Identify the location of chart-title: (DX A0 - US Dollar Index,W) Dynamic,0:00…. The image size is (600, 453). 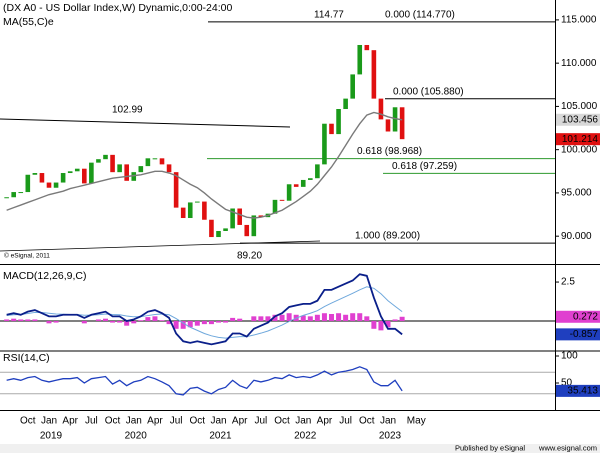
(117, 8).